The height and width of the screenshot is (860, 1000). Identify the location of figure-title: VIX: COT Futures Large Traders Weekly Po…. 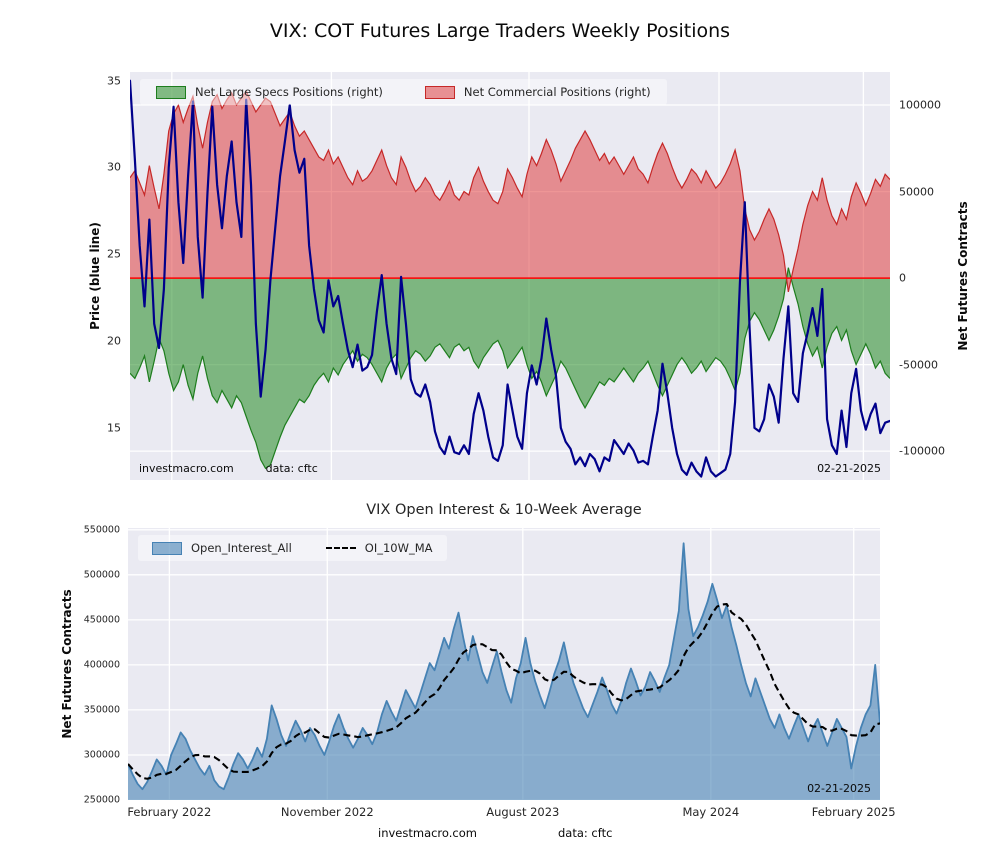
(500, 31).